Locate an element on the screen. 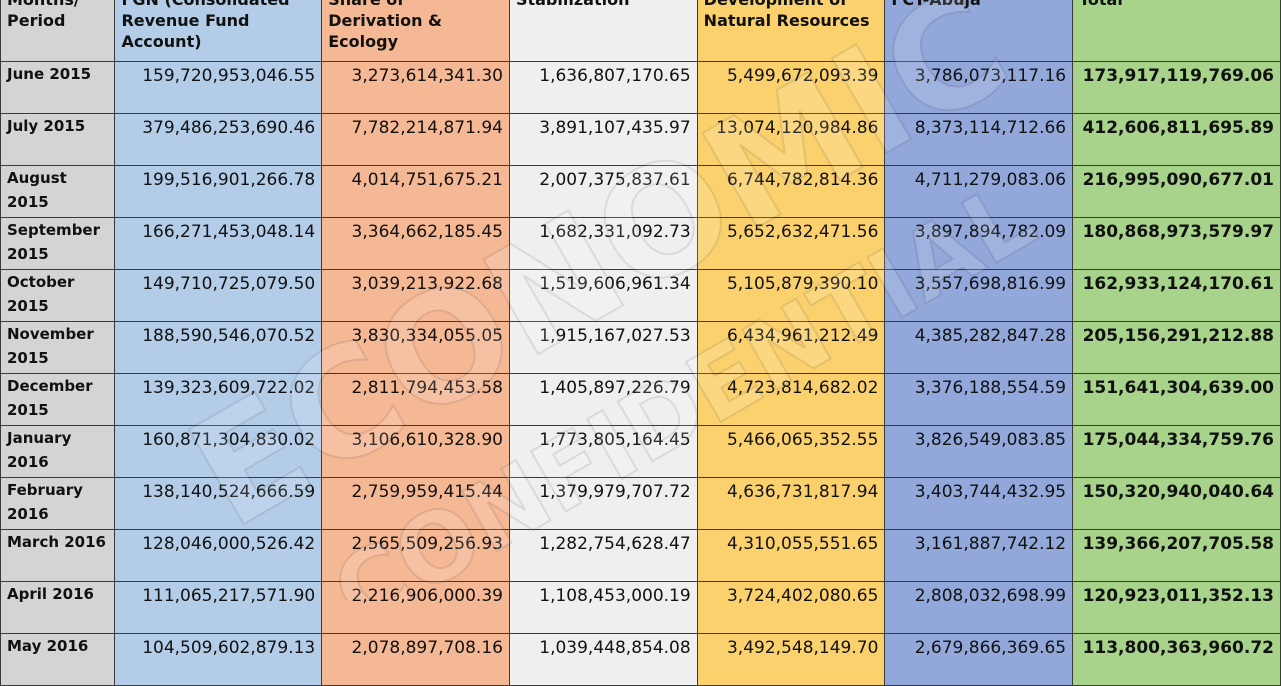 This screenshot has width=1281, height=686. cell-fgn: 128,046,000,526.42 is located at coordinates (218, 555).